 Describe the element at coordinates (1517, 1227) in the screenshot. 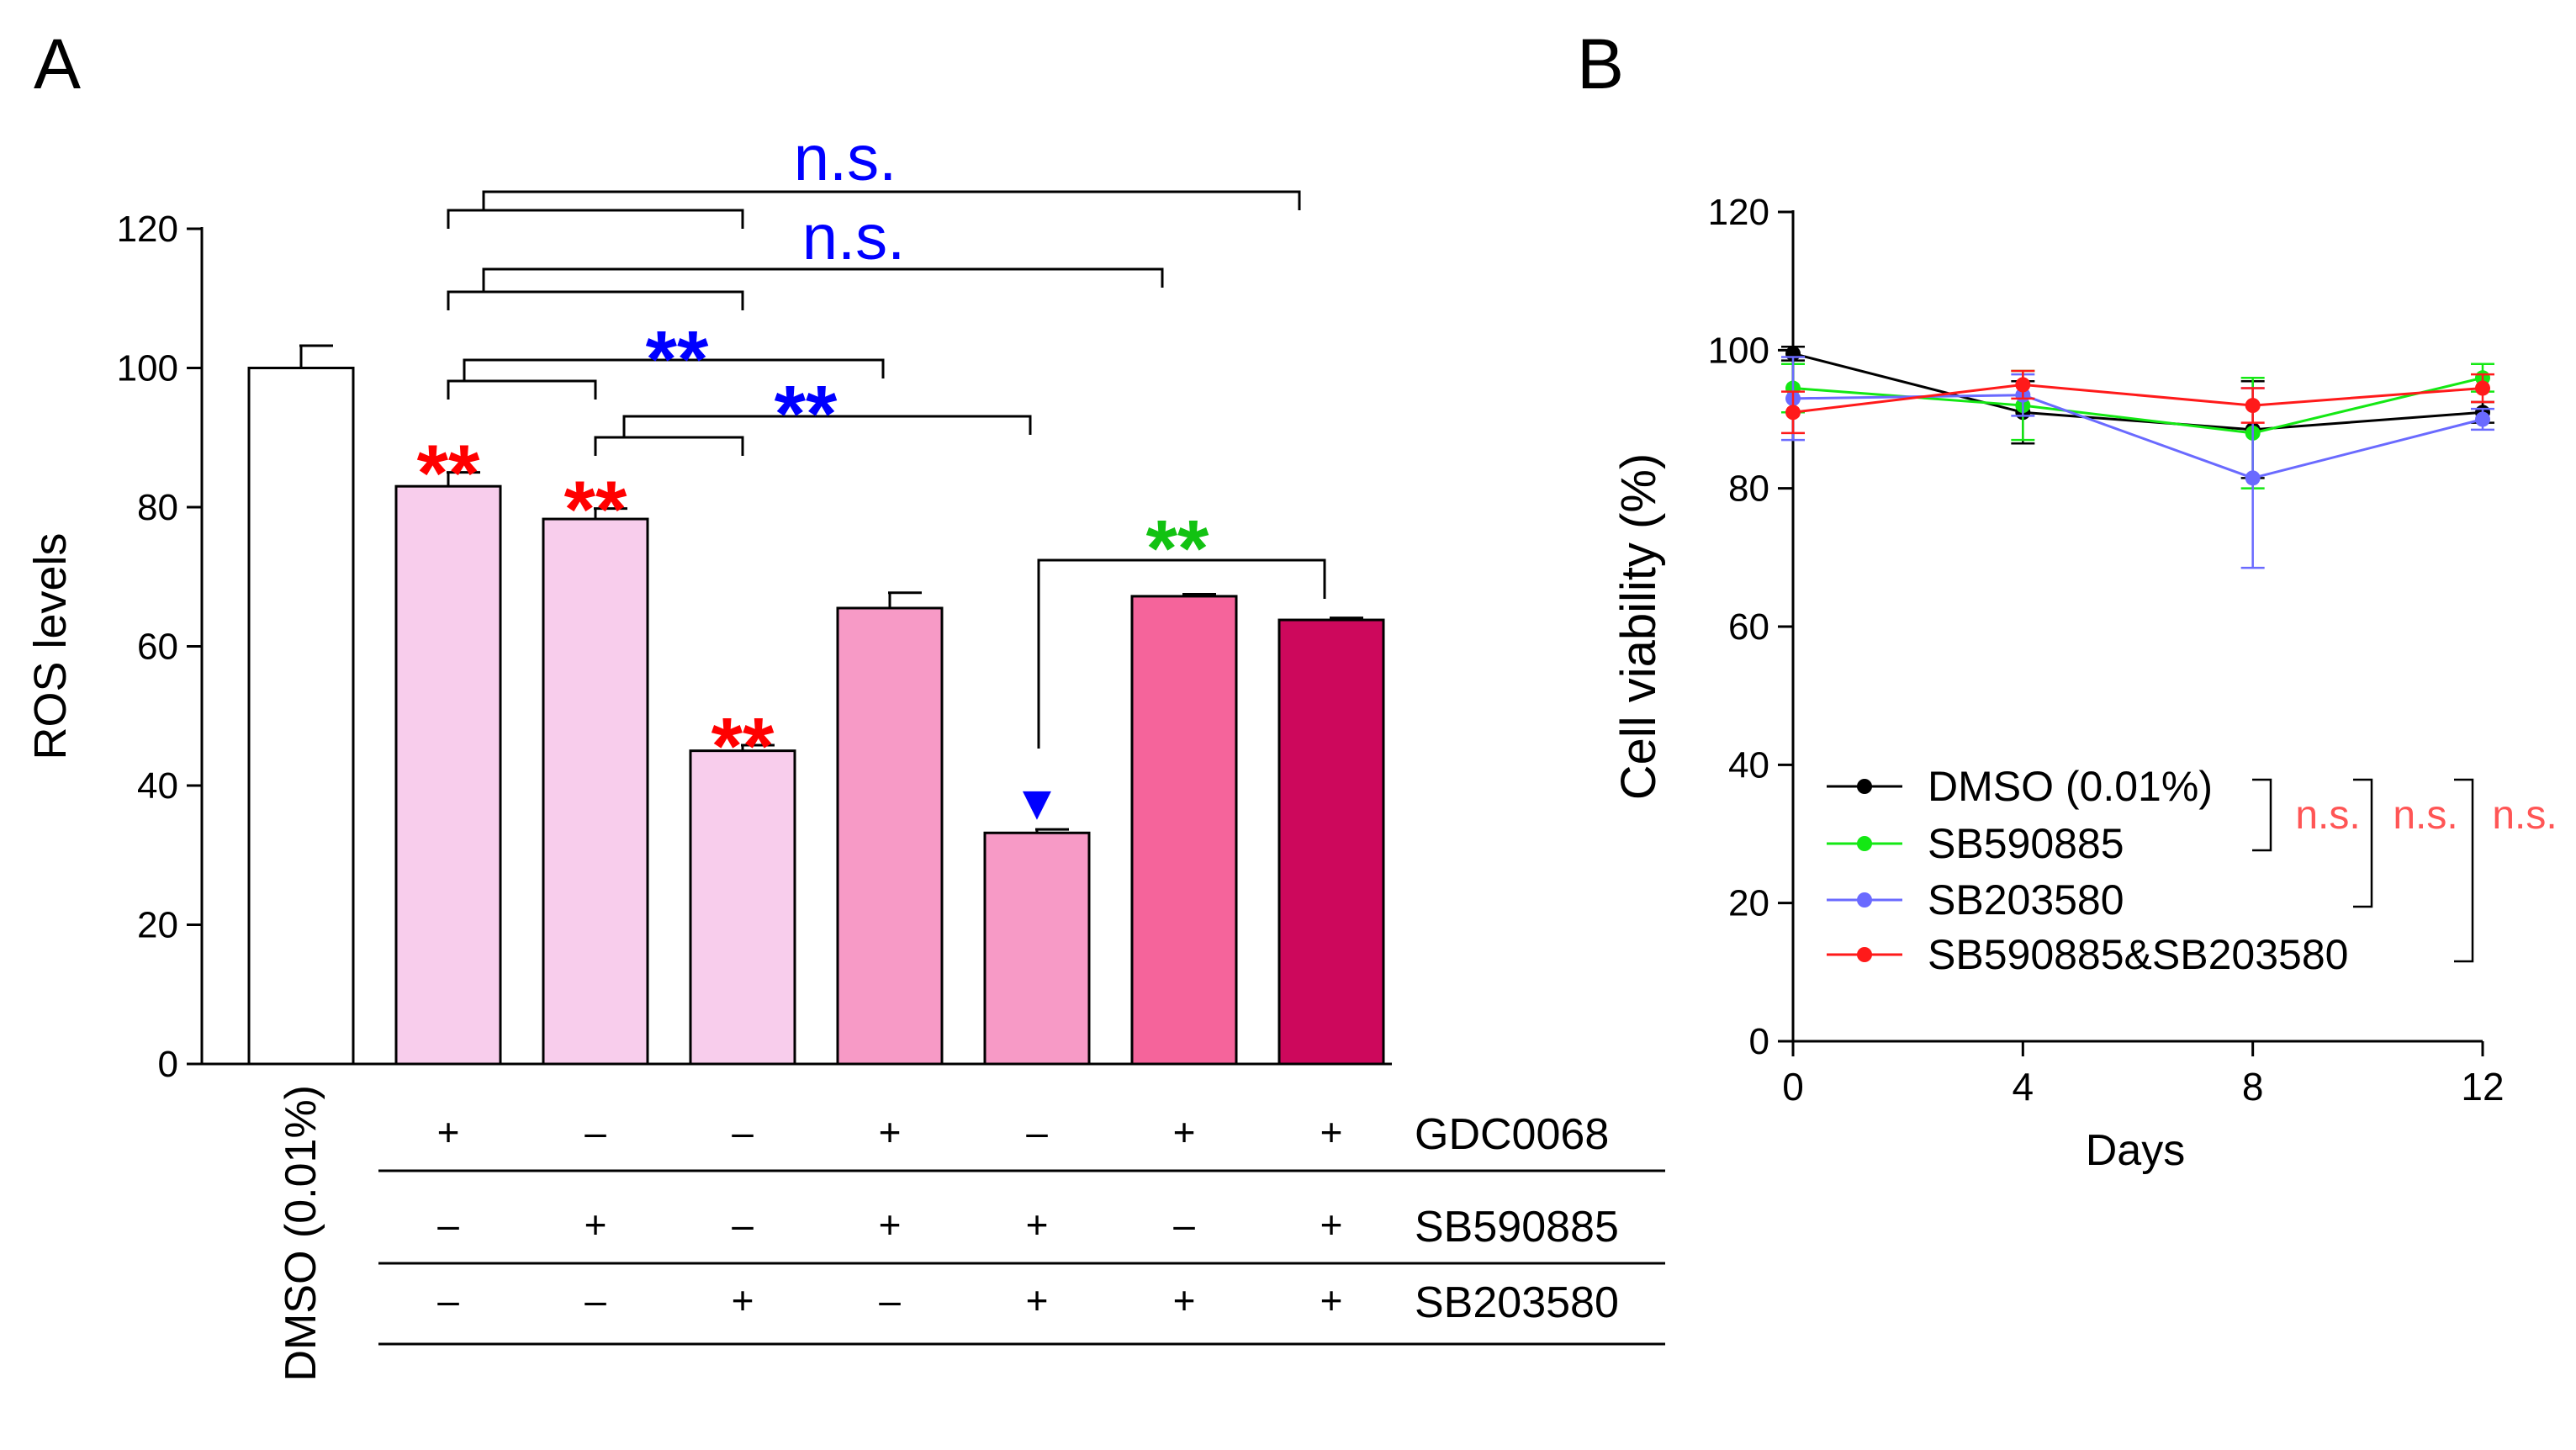

I see `treatment-row-label: SB590885` at that location.